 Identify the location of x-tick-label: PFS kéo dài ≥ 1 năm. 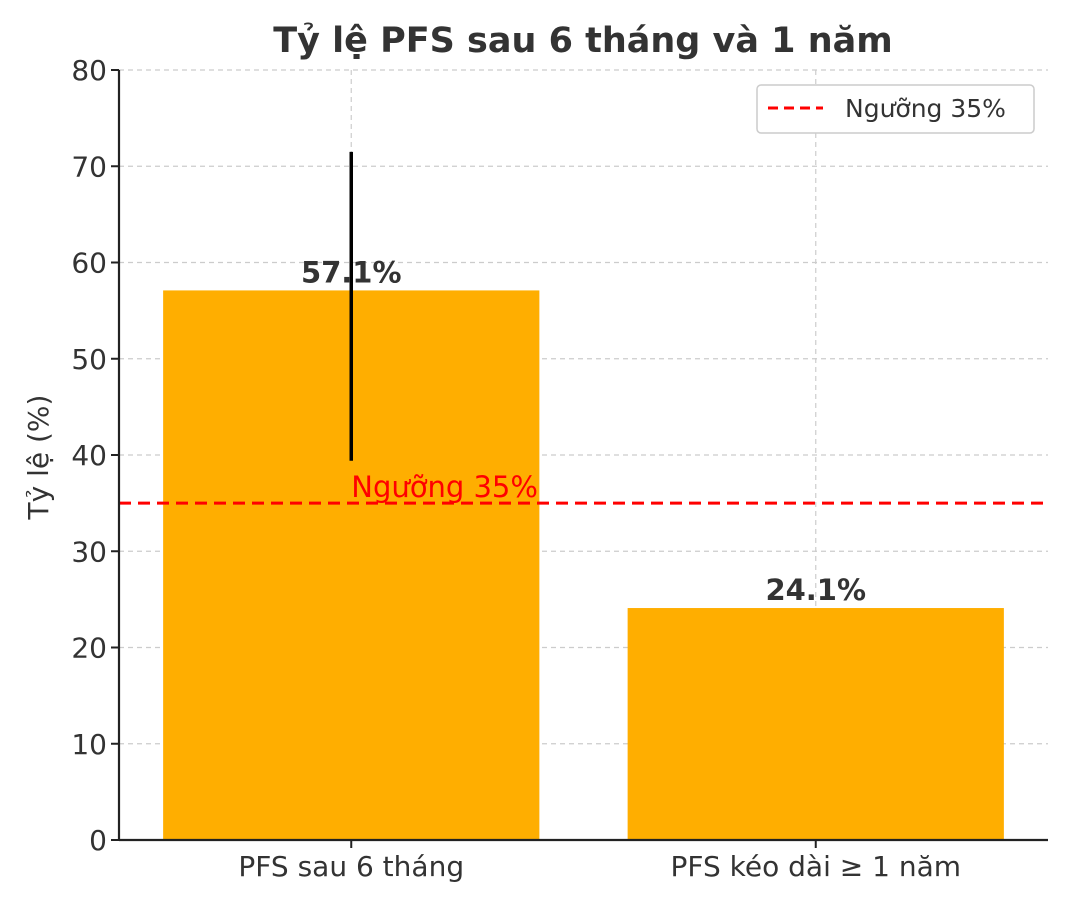
(815, 866).